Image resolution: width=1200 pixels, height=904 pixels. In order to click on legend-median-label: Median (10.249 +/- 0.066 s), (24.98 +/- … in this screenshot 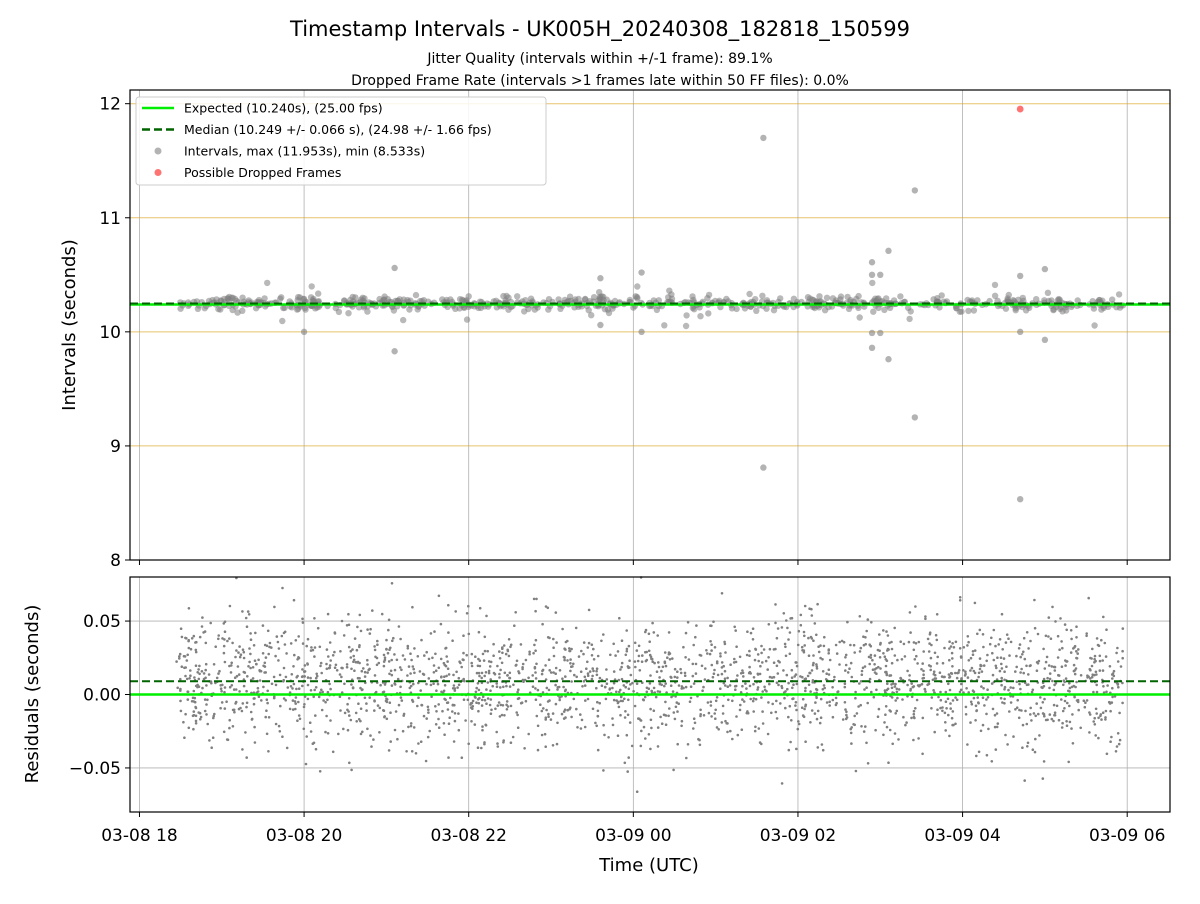, I will do `click(338, 129)`.